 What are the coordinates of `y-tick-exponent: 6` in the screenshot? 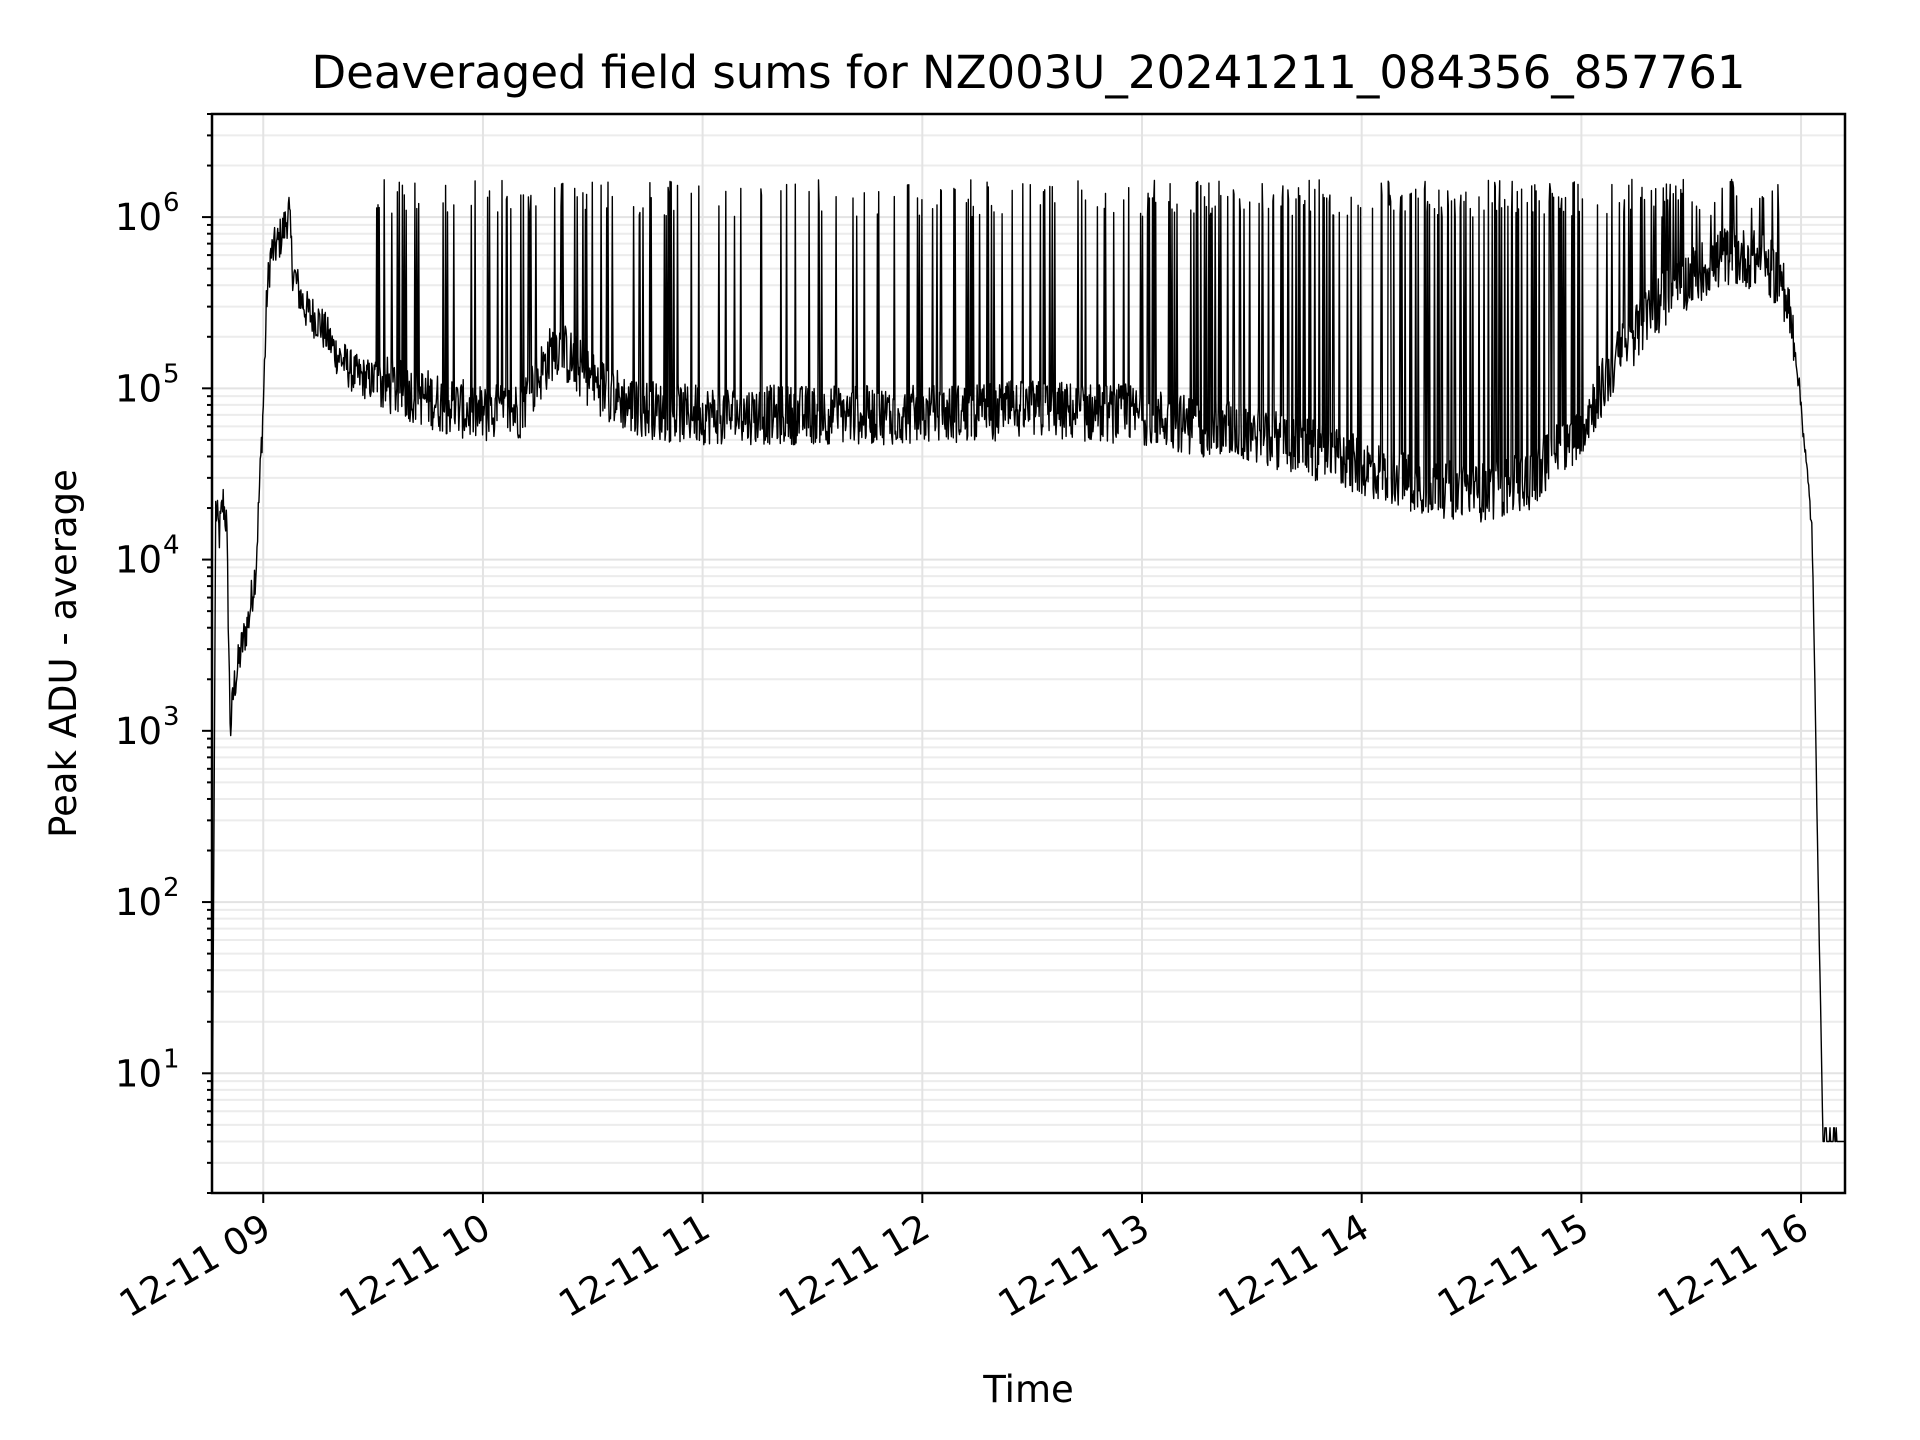 It's located at (171, 203).